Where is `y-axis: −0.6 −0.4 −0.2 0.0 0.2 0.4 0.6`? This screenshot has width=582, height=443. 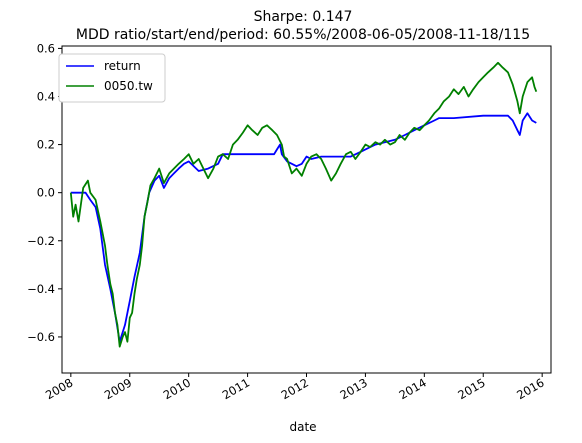 y-axis: −0.6 −0.4 −0.2 0.0 0.2 0.4 0.6 is located at coordinates (44, 192).